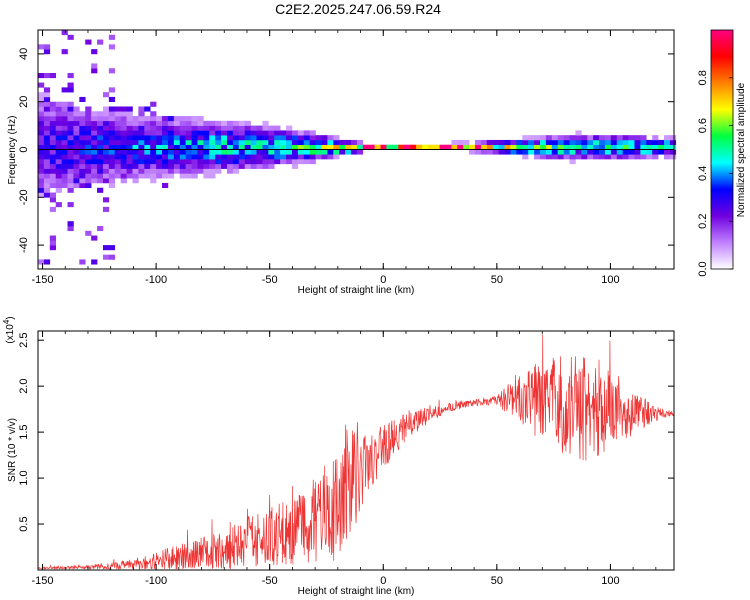 Image resolution: width=750 pixels, height=600 pixels. Describe the element at coordinates (43, 581) in the screenshot. I see `snr-xtick-label: -150` at that location.